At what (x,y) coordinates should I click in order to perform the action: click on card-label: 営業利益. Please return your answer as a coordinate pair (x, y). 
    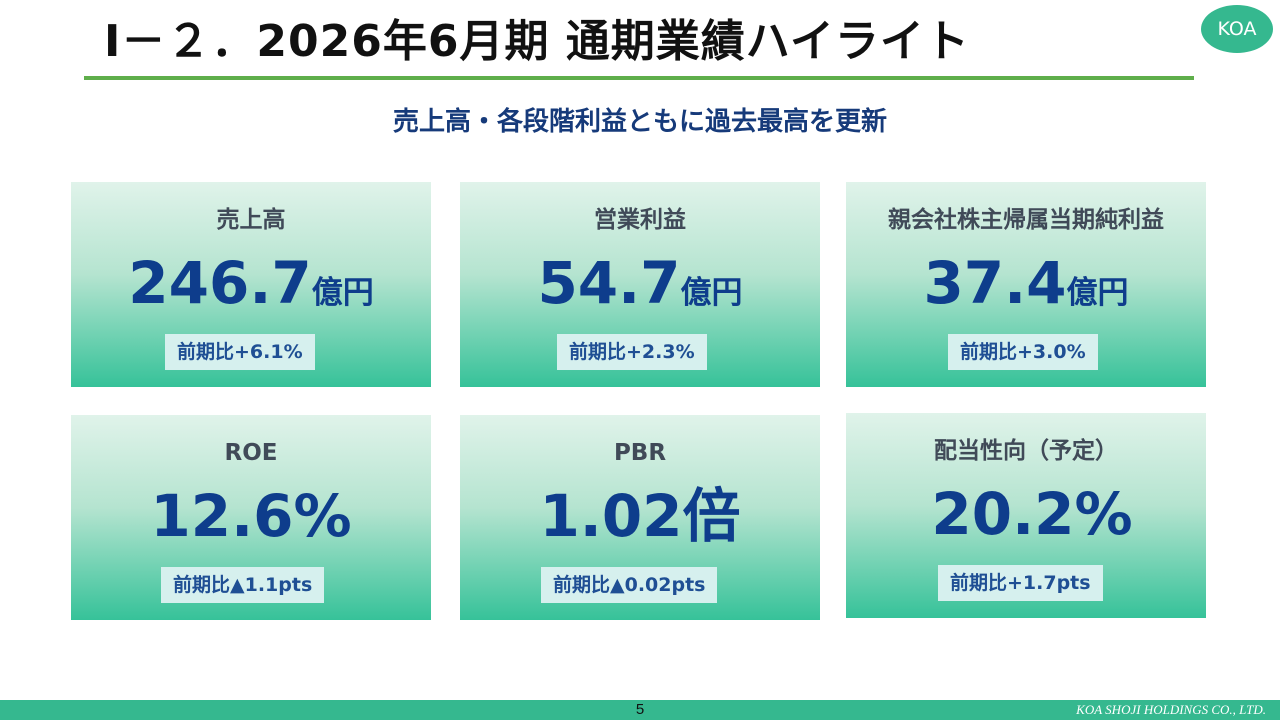
    Looking at the image, I should click on (640, 220).